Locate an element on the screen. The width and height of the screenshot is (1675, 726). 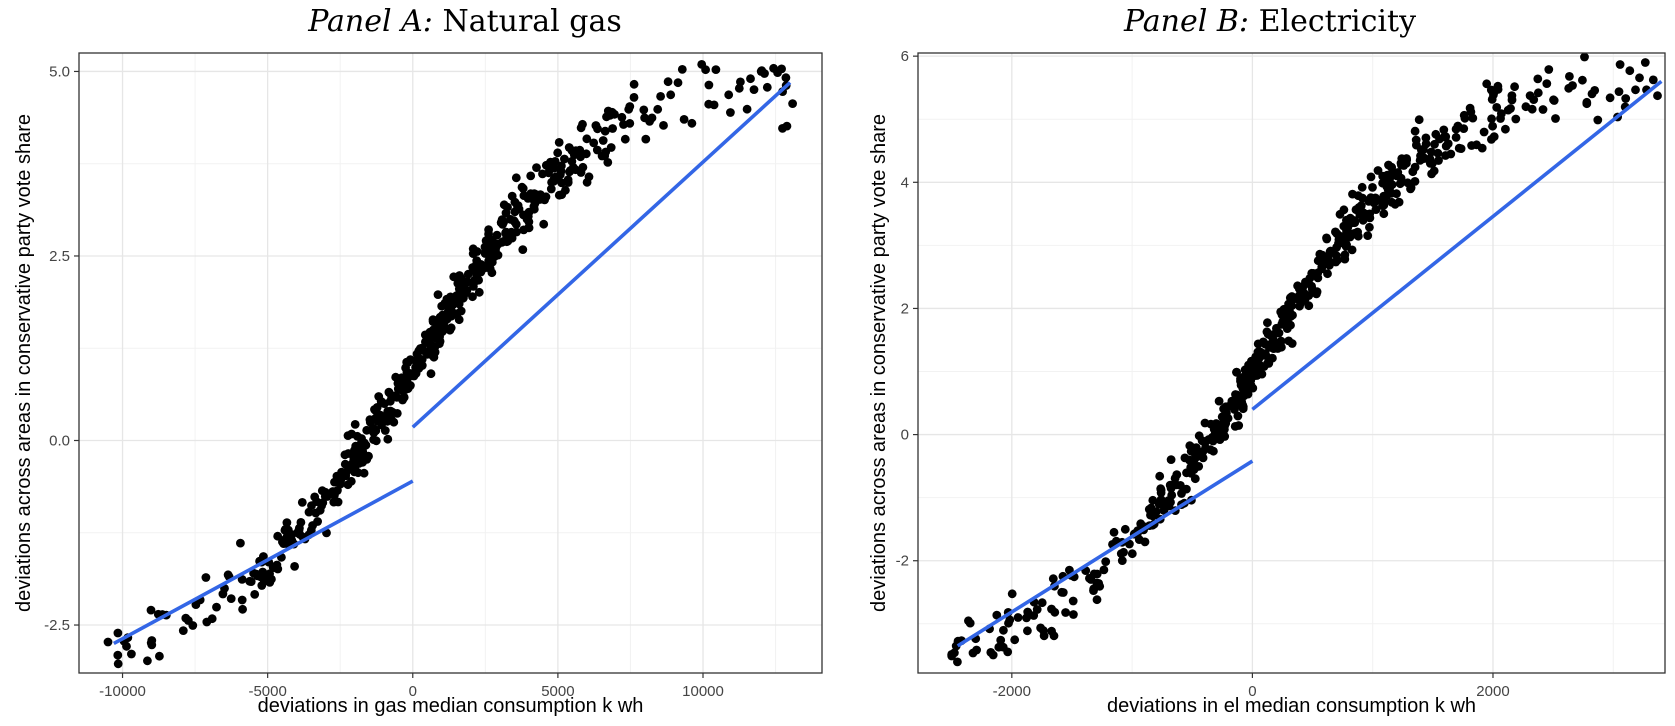
x-tick-label: -5000 is located at coordinates (267, 691).